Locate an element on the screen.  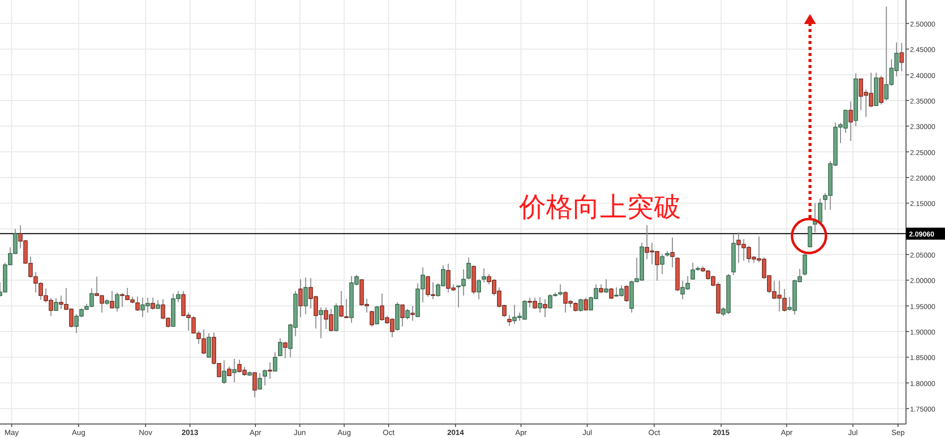
annotation: 价格向上突破 is located at coordinates (599, 207).